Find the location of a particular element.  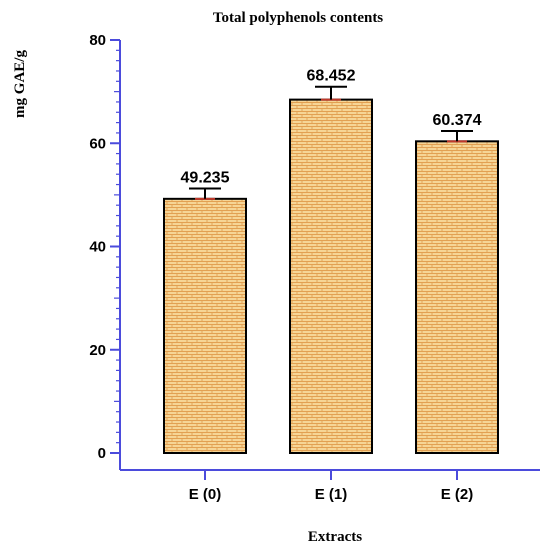

x-axis-ticks: E (0) E (1) E (2) is located at coordinates (331, 486).